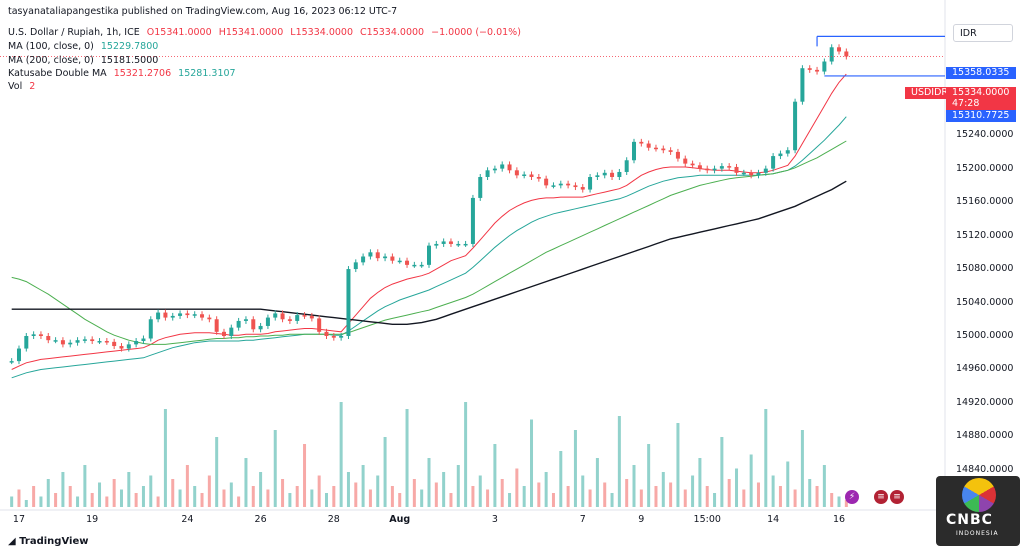 This screenshot has height=559, width=1024. What do you see at coordinates (985, 302) in the screenshot?
I see `y-tick-label: 15040.0000` at bounding box center [985, 302].